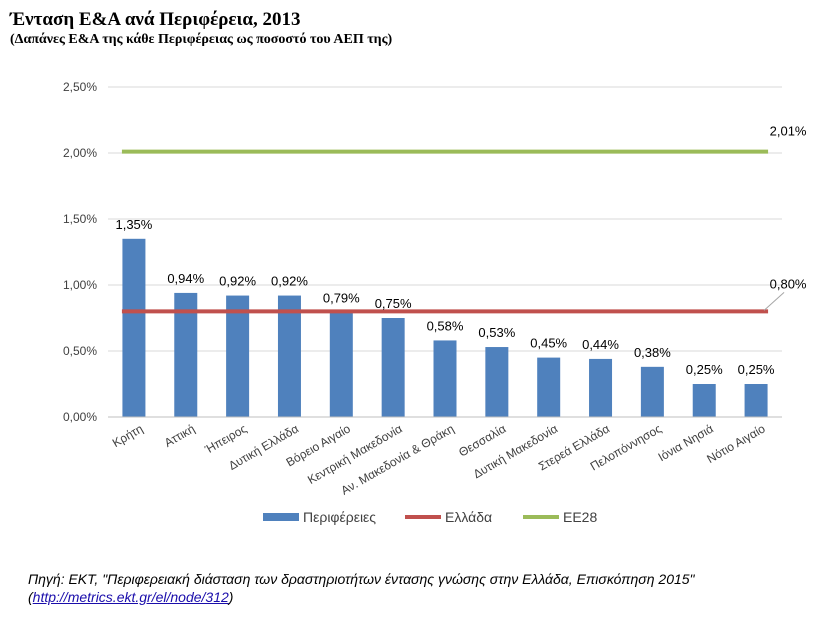 The width and height of the screenshot is (839, 634). Describe the element at coordinates (652, 352) in the screenshot. I see `bar-data-label: 0,38%` at that location.